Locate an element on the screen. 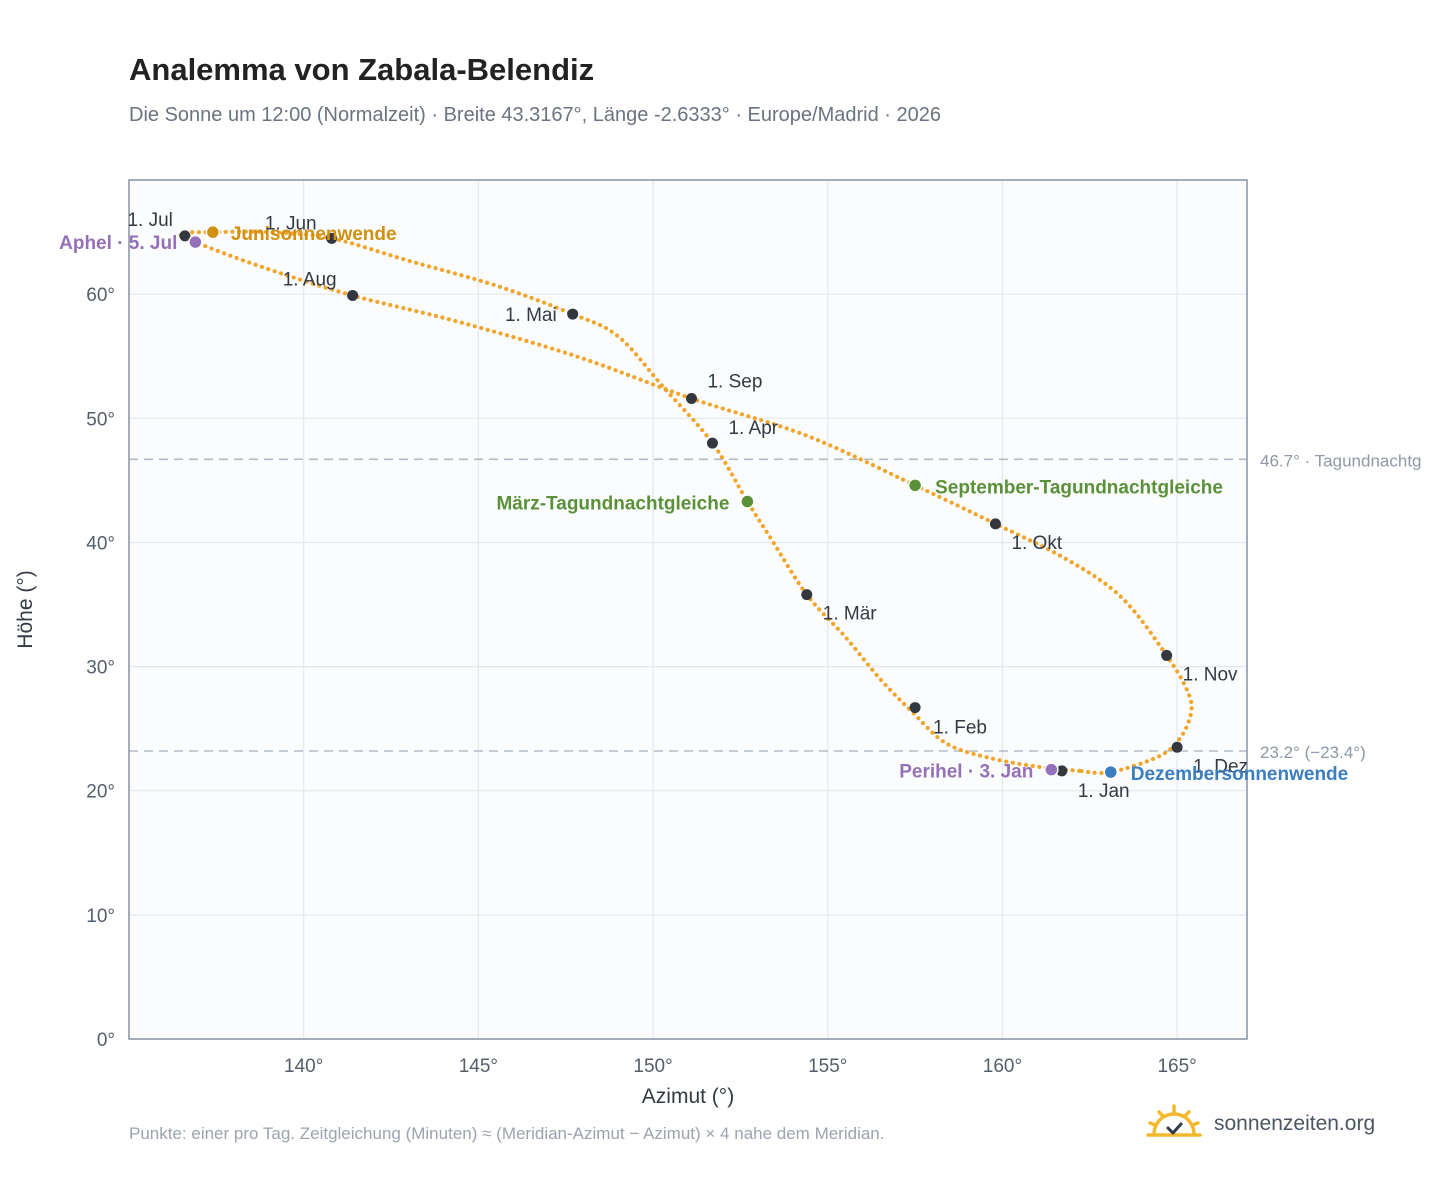 The image size is (1448, 1188). y-tick-label: 40° is located at coordinates (100, 543).